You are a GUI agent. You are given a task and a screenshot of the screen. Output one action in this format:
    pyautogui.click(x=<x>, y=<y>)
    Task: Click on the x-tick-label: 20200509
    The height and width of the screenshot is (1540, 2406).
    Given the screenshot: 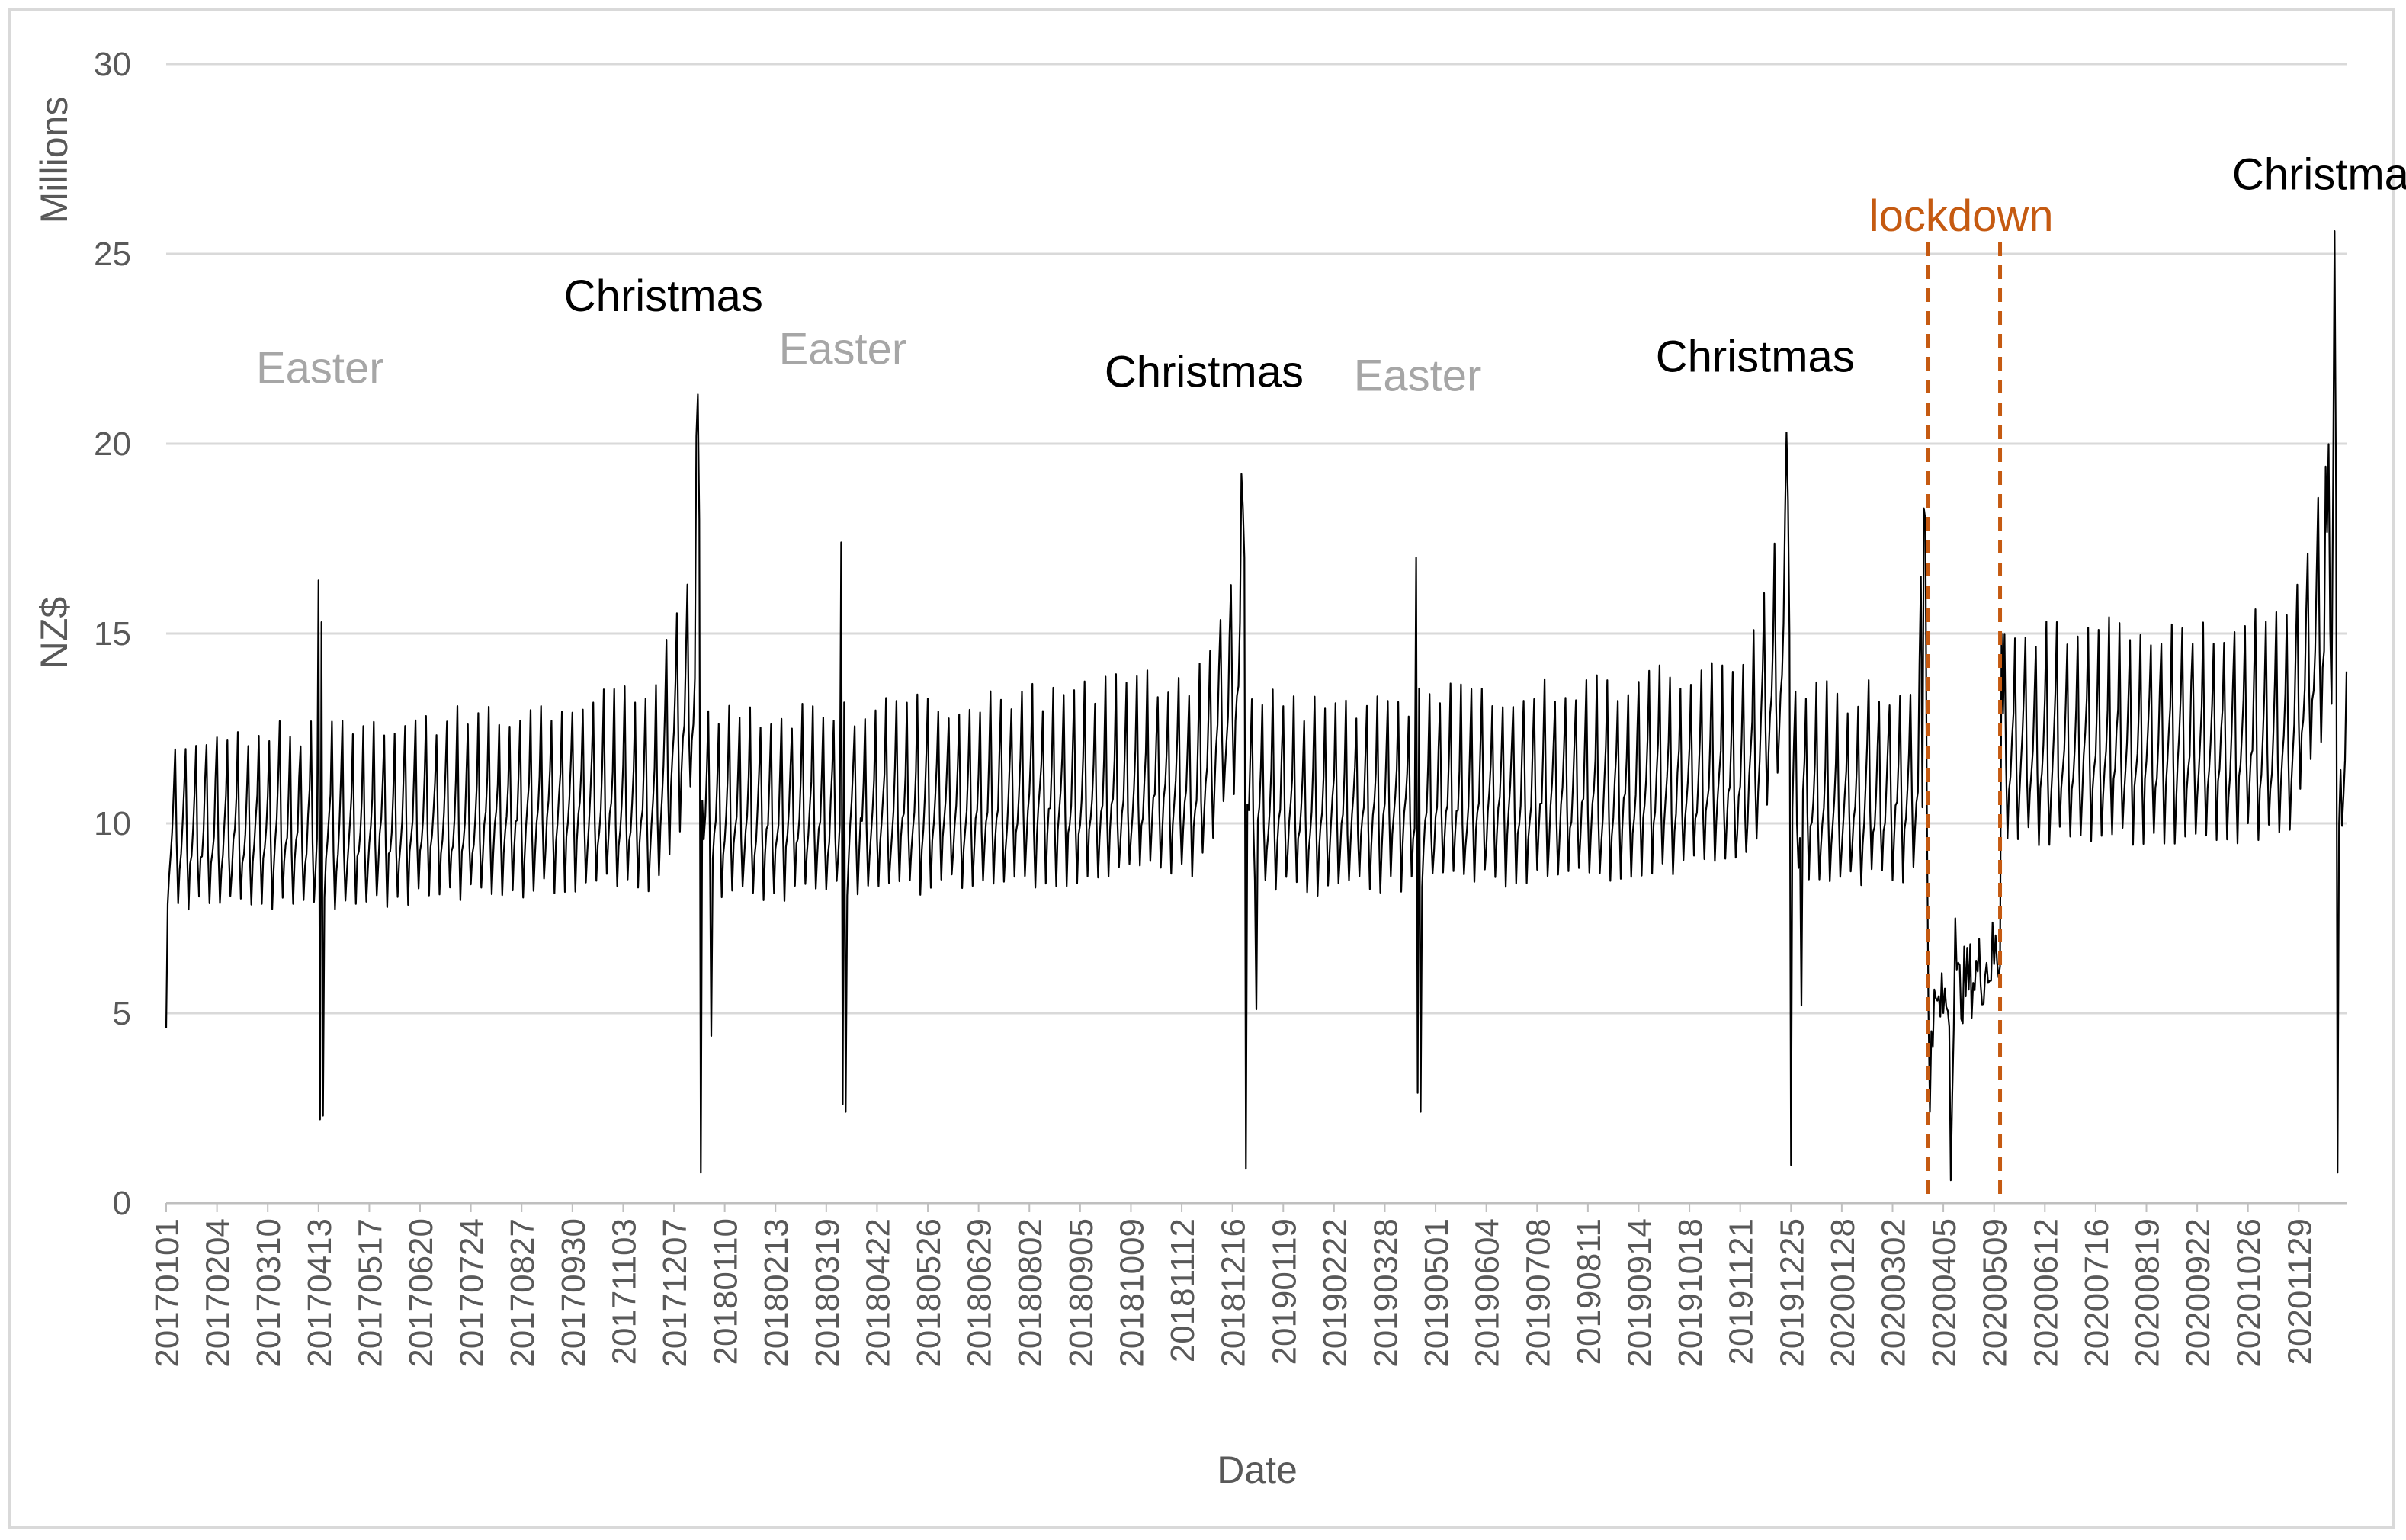 What is the action you would take?
    pyautogui.click(x=1996, y=1293)
    